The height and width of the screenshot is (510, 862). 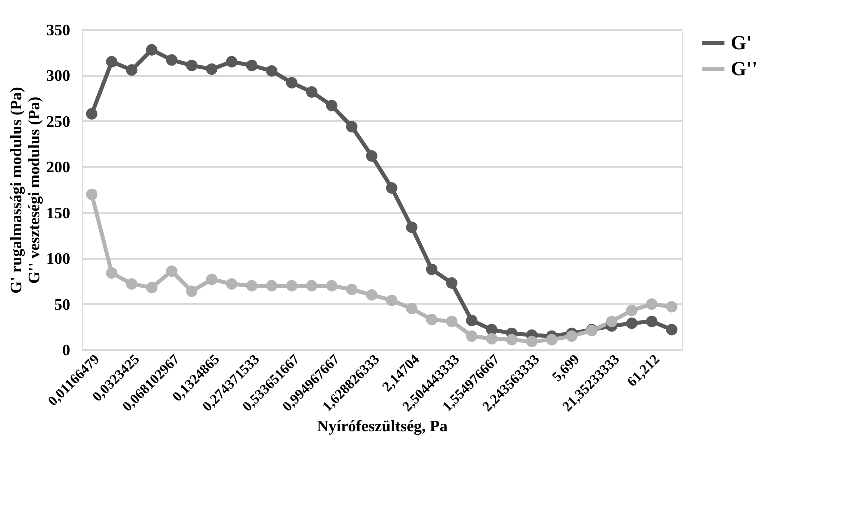 I want to click on x-axis-title: Nyírófeszültség, Pa, so click(x=382, y=427).